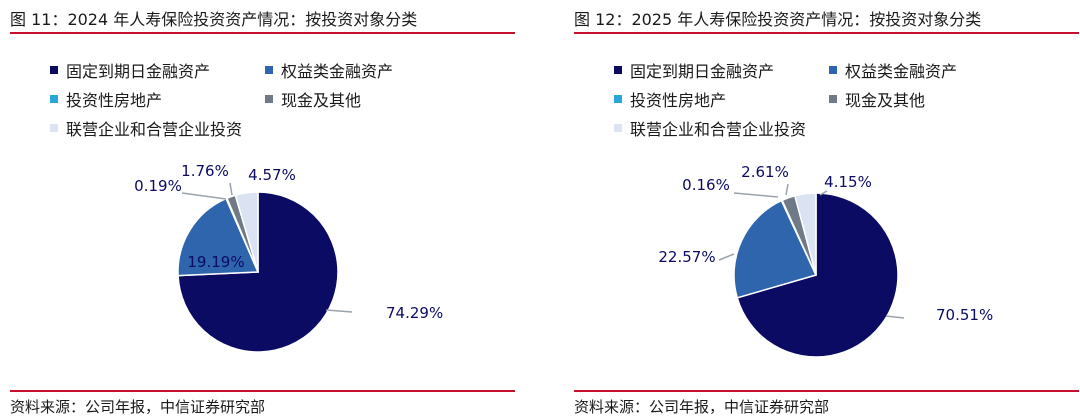 Image resolution: width=1080 pixels, height=419 pixels. What do you see at coordinates (414, 313) in the screenshot?
I see `data-label-fixed-maturity: 74.29%` at bounding box center [414, 313].